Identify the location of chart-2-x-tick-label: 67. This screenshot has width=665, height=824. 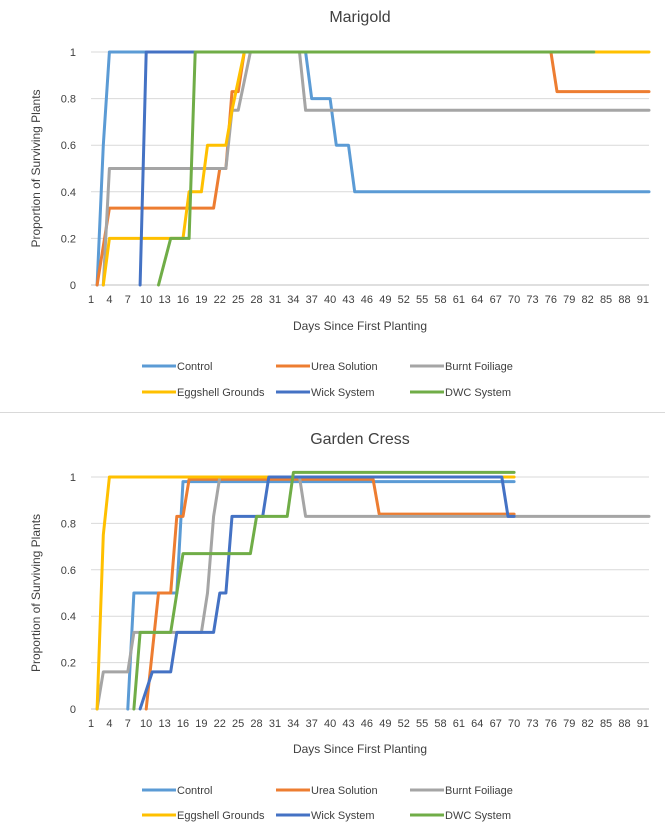
(496, 724).